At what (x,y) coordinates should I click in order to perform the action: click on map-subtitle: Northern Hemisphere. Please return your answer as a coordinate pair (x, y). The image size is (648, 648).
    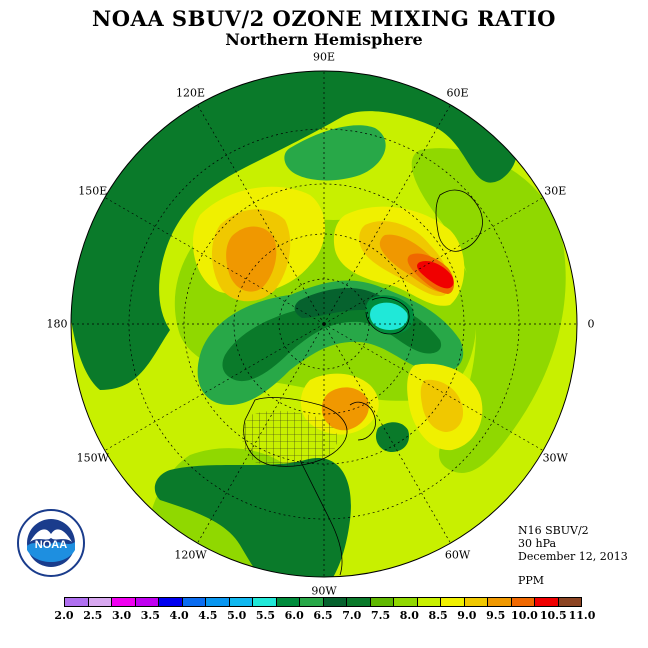
    Looking at the image, I should click on (324, 39).